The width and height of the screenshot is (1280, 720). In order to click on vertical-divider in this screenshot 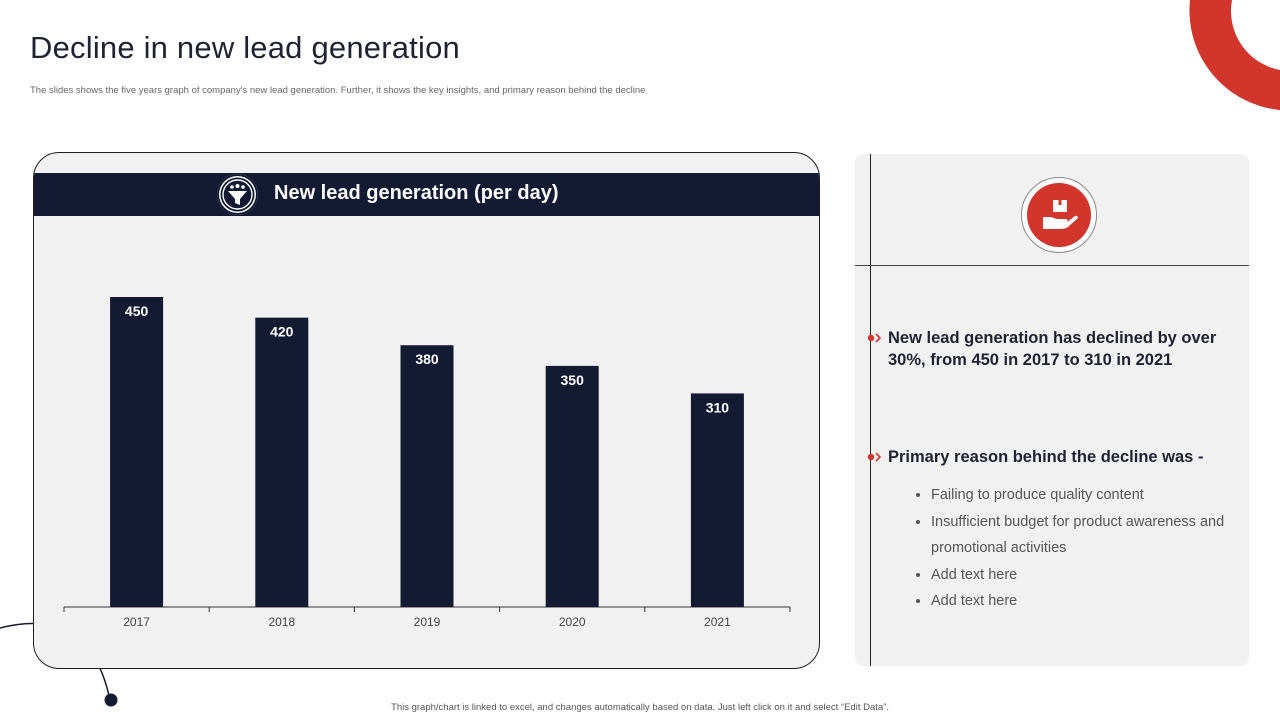, I will do `click(870, 410)`.